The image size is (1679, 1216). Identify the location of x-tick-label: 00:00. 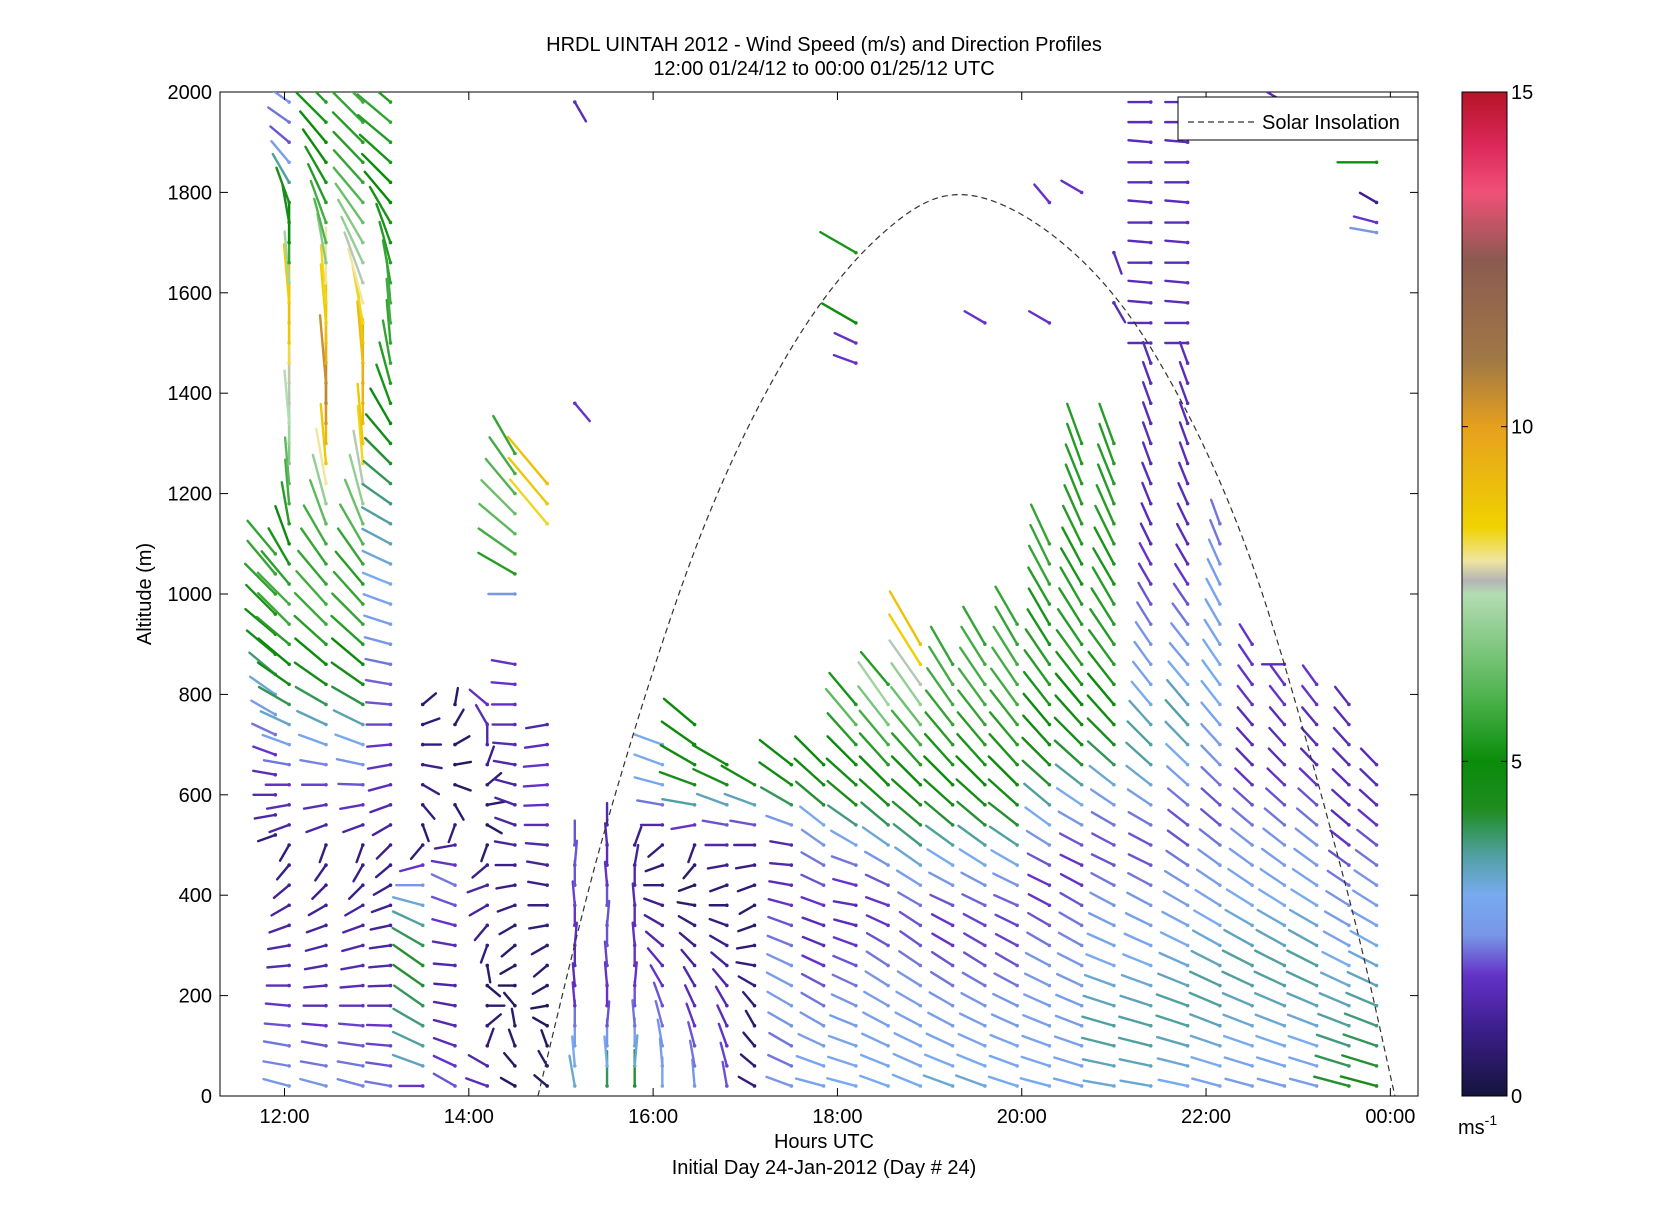
(1390, 1117).